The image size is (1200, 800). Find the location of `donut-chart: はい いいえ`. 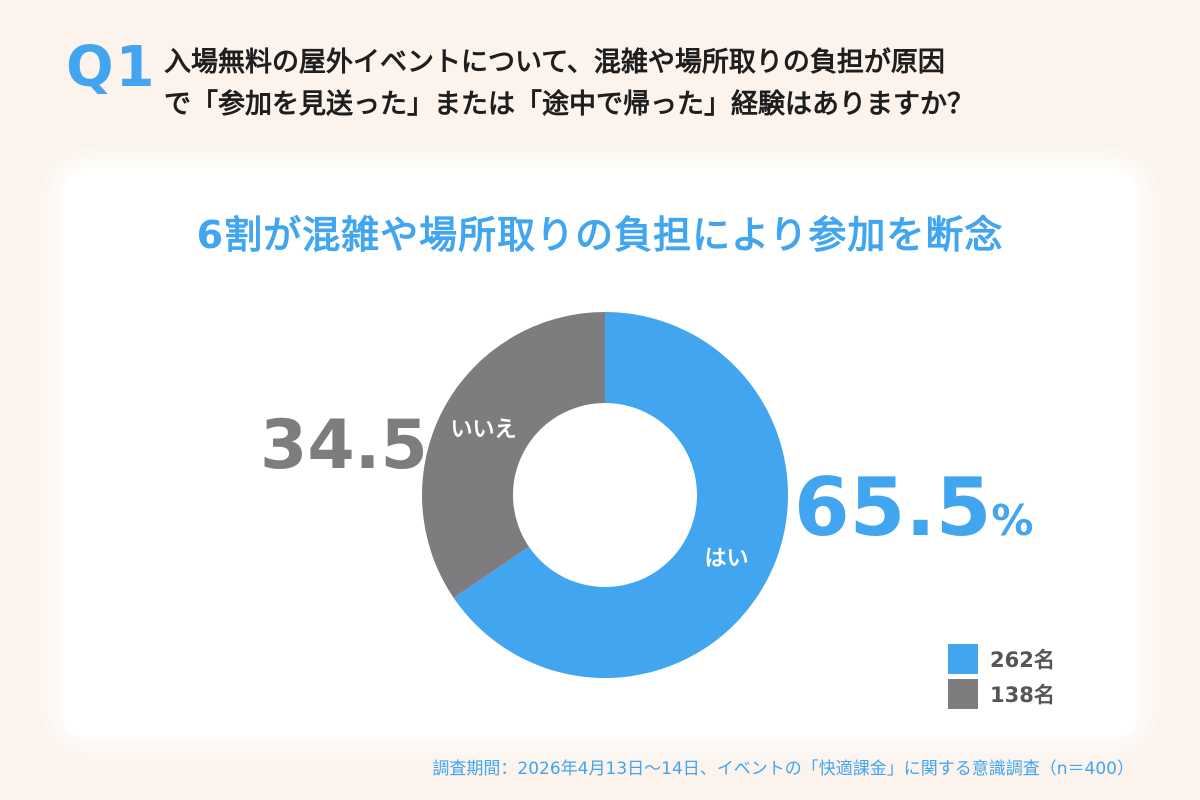

donut-chart: はい いいえ is located at coordinates (605, 495).